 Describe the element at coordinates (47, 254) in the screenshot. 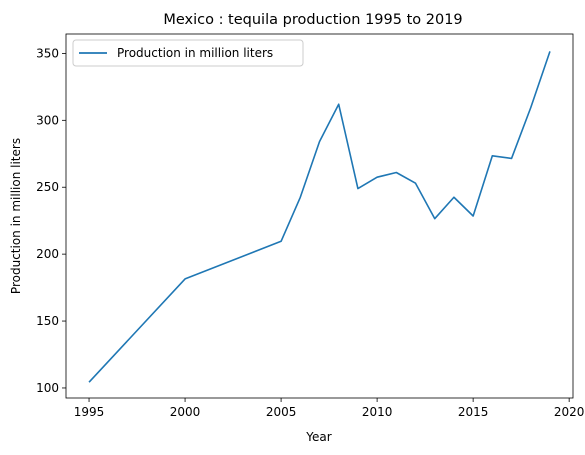

I see `y-tick-label: 200` at that location.